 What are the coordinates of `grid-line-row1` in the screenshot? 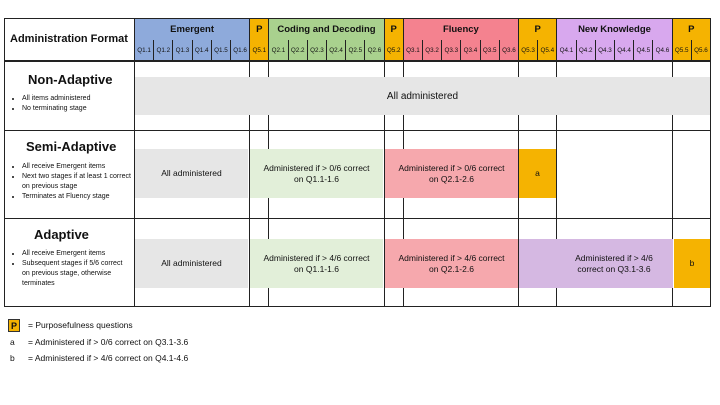 It's located at (357, 130).